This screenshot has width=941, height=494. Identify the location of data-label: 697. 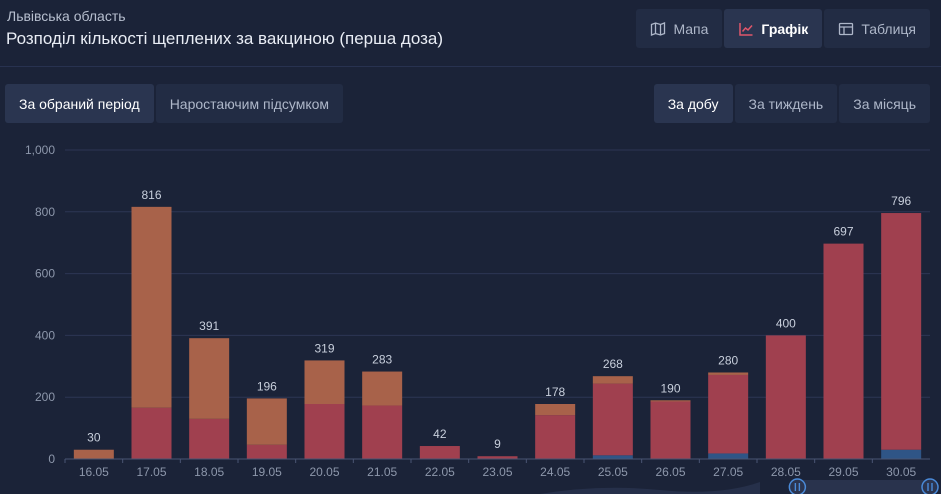
(843, 232).